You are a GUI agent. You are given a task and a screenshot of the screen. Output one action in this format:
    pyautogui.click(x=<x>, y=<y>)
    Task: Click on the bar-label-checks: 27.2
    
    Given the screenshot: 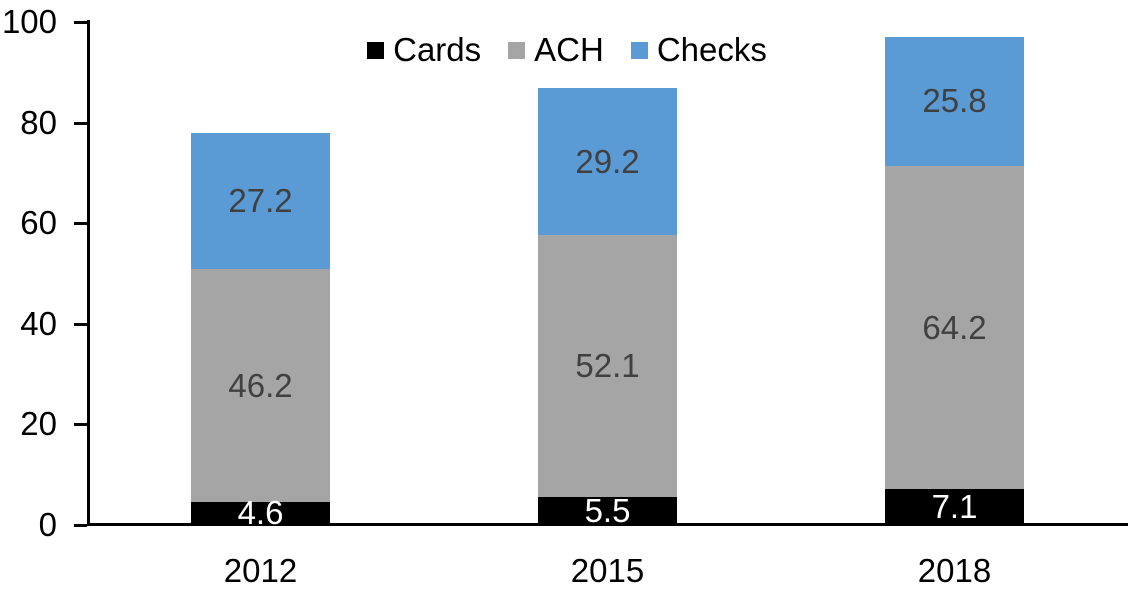 What is the action you would take?
    pyautogui.click(x=260, y=201)
    